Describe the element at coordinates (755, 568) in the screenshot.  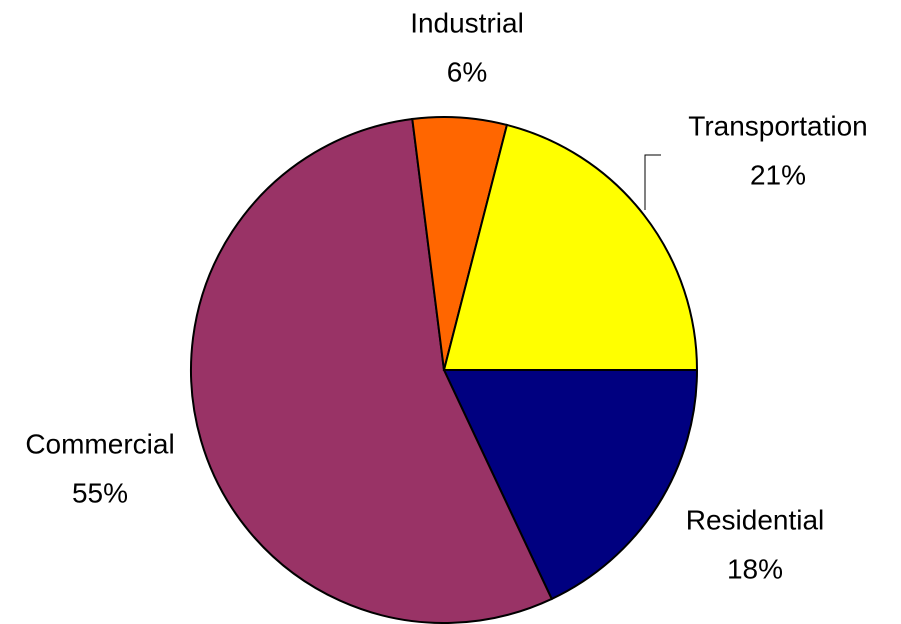
I see `slice-value-label: 18%` at that location.